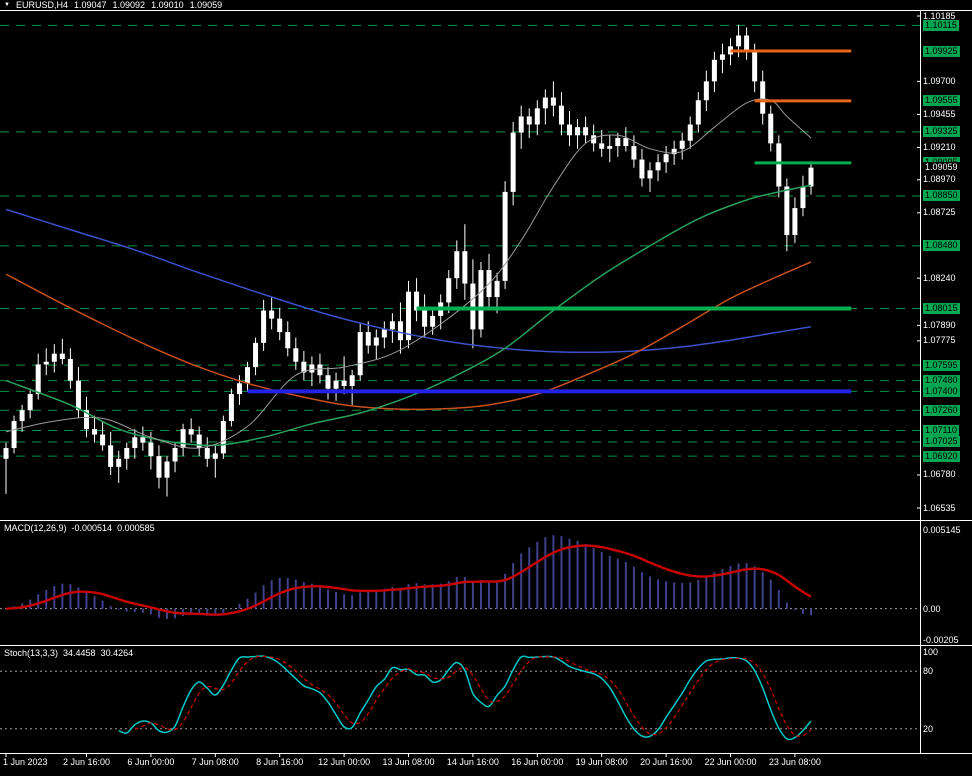  What do you see at coordinates (666, 762) in the screenshot?
I see `time-axis-label: 20 Jun 16:00` at bounding box center [666, 762].